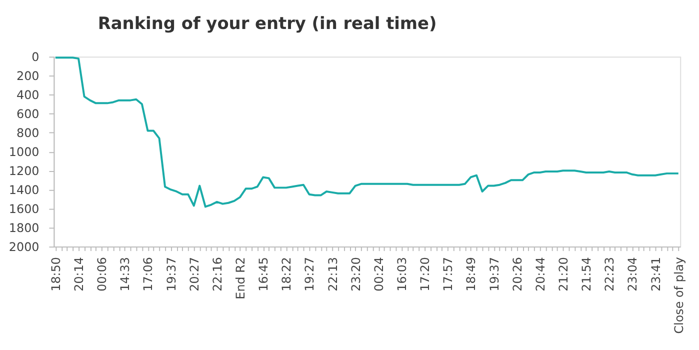 This screenshot has height=350, width=699. Describe the element at coordinates (24, 209) in the screenshot. I see `y-tick-label: 1600` at that location.